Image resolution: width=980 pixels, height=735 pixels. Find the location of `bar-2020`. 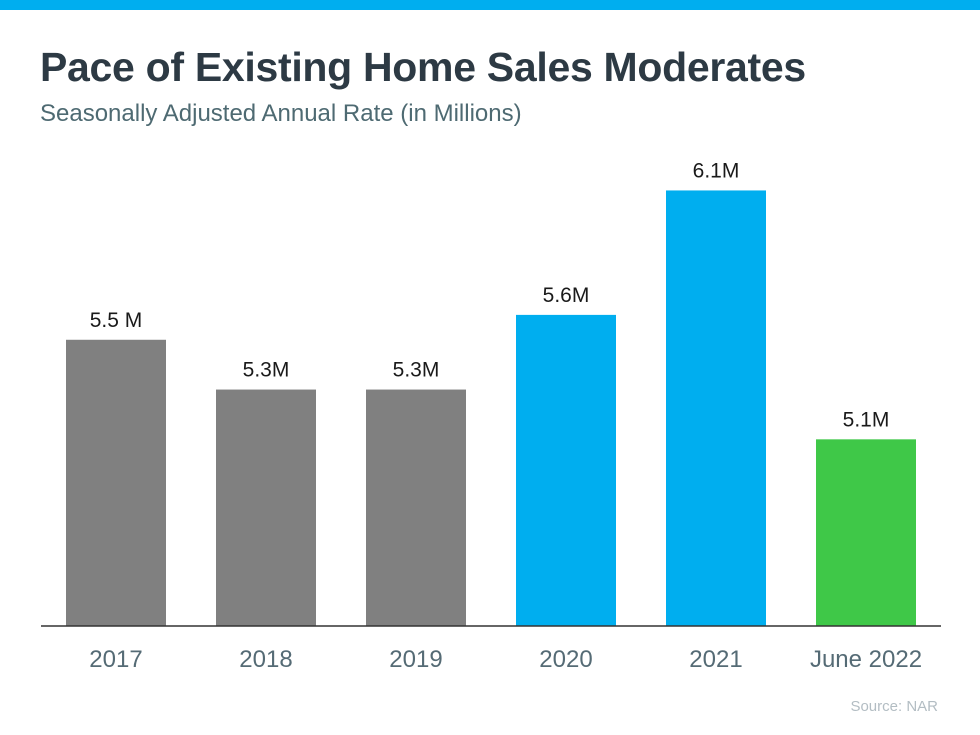

bar-2020 is located at coordinates (566, 470).